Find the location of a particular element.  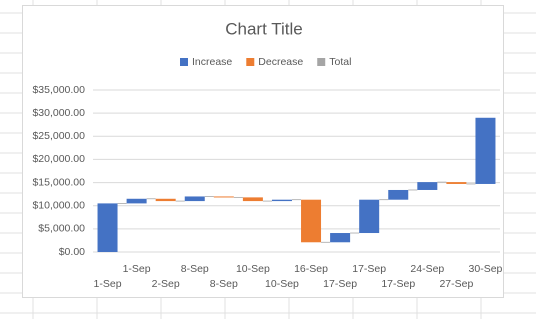

x-tick-label: 27-Sep is located at coordinates (456, 284).